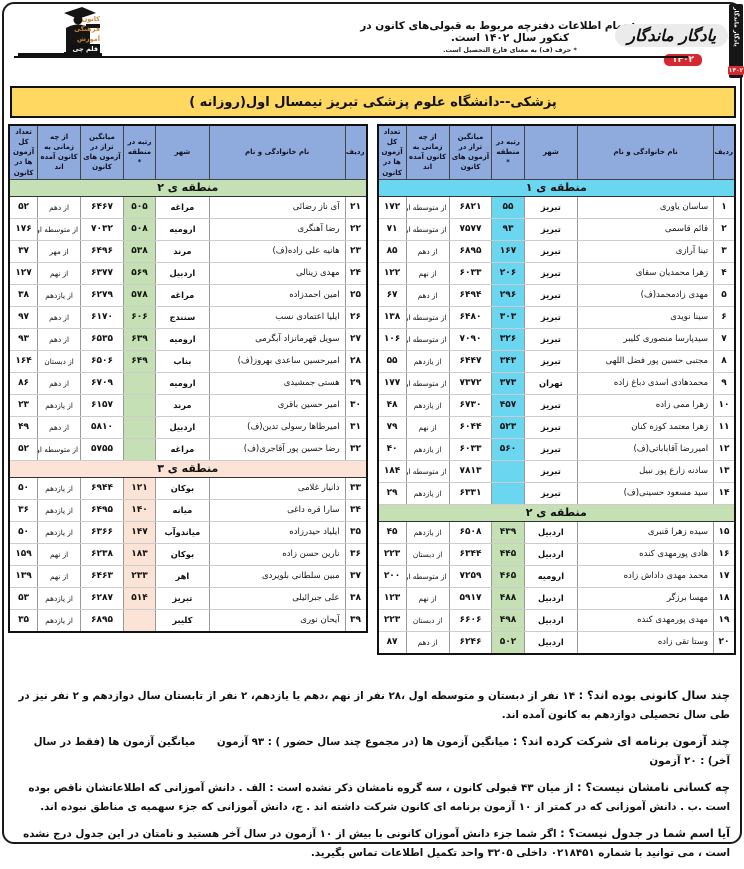 The image size is (744, 869). I want to click on avg-score: ۶۵۰۸, so click(470, 532).